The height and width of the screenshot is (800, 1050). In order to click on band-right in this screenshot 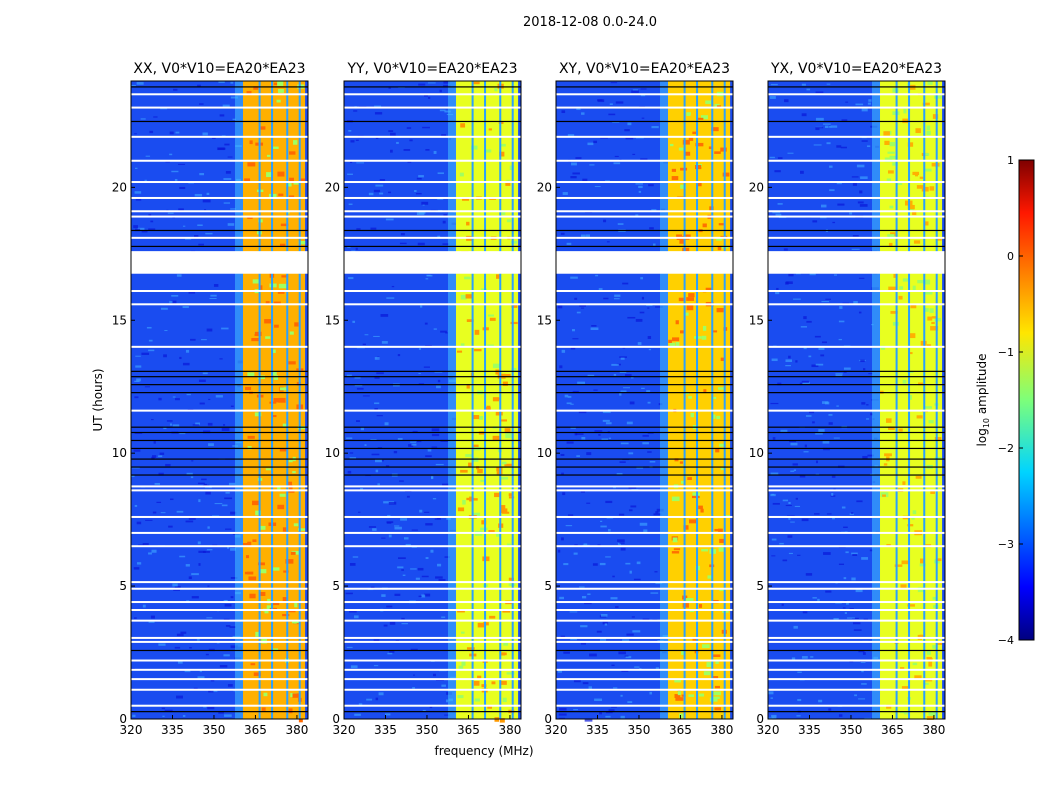, I will do `click(306, 400)`.